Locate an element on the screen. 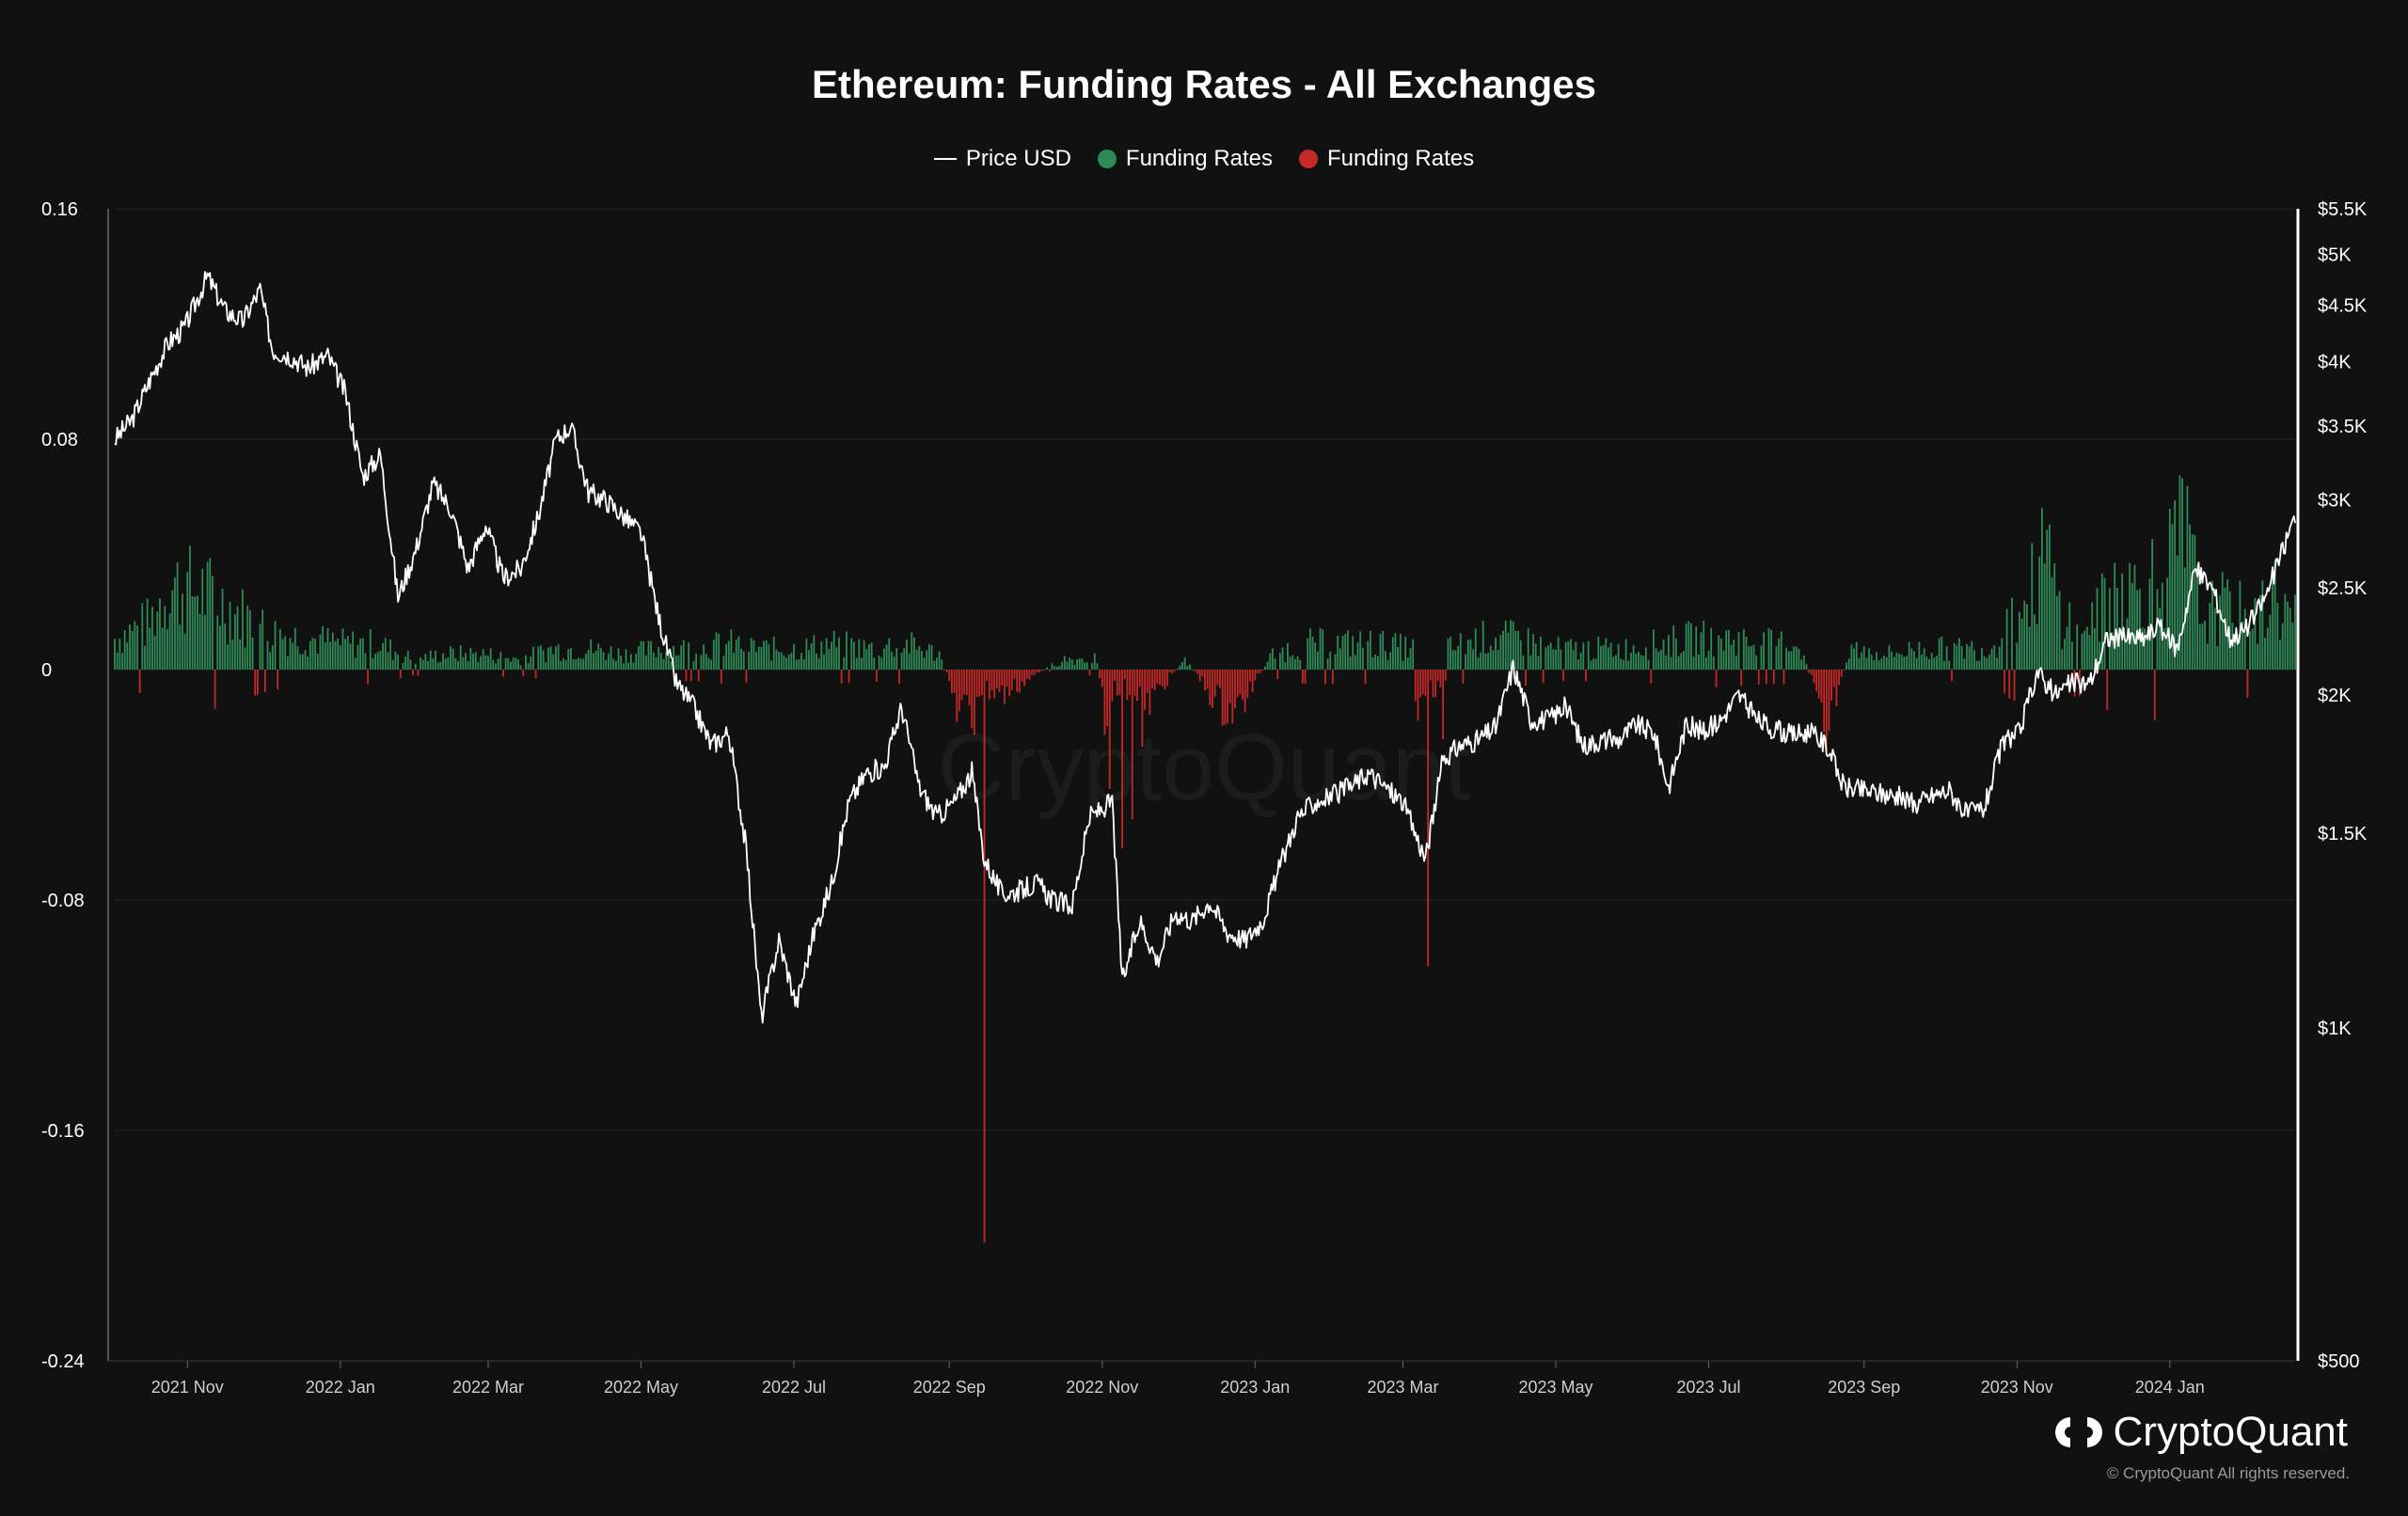 This screenshot has width=2408, height=1516. legend-item-funding-positive: Funding Rates is located at coordinates (1185, 159).